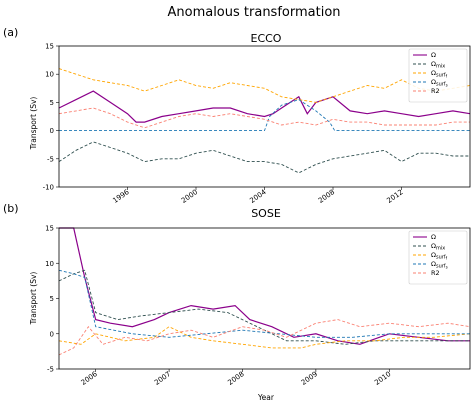  I want to click on x-tick-label: 1996, so click(121, 196).